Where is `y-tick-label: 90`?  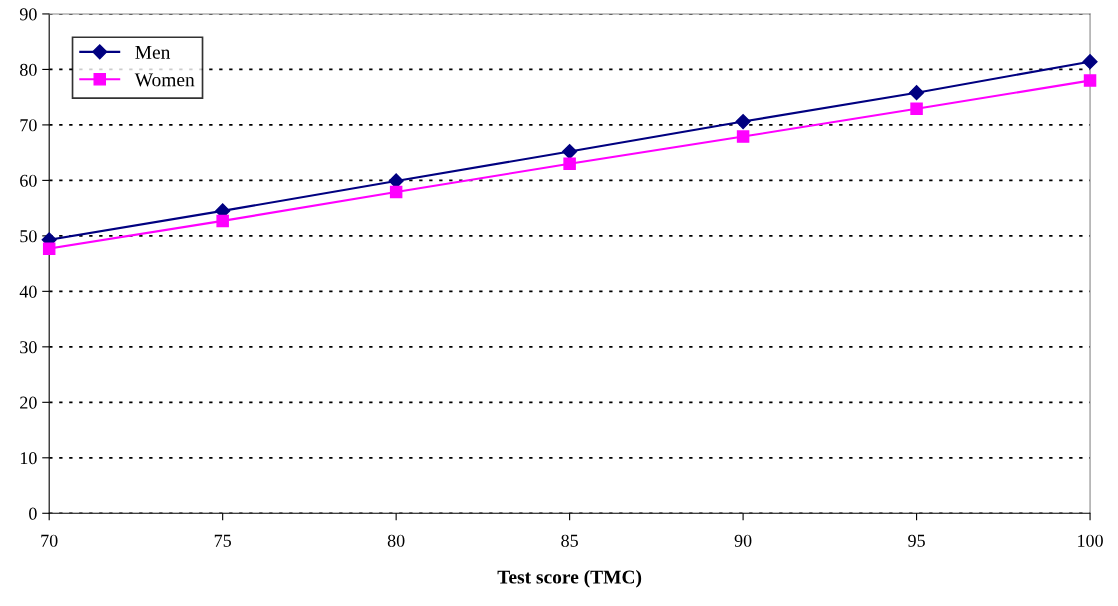
y-tick-label: 90 is located at coordinates (28, 14).